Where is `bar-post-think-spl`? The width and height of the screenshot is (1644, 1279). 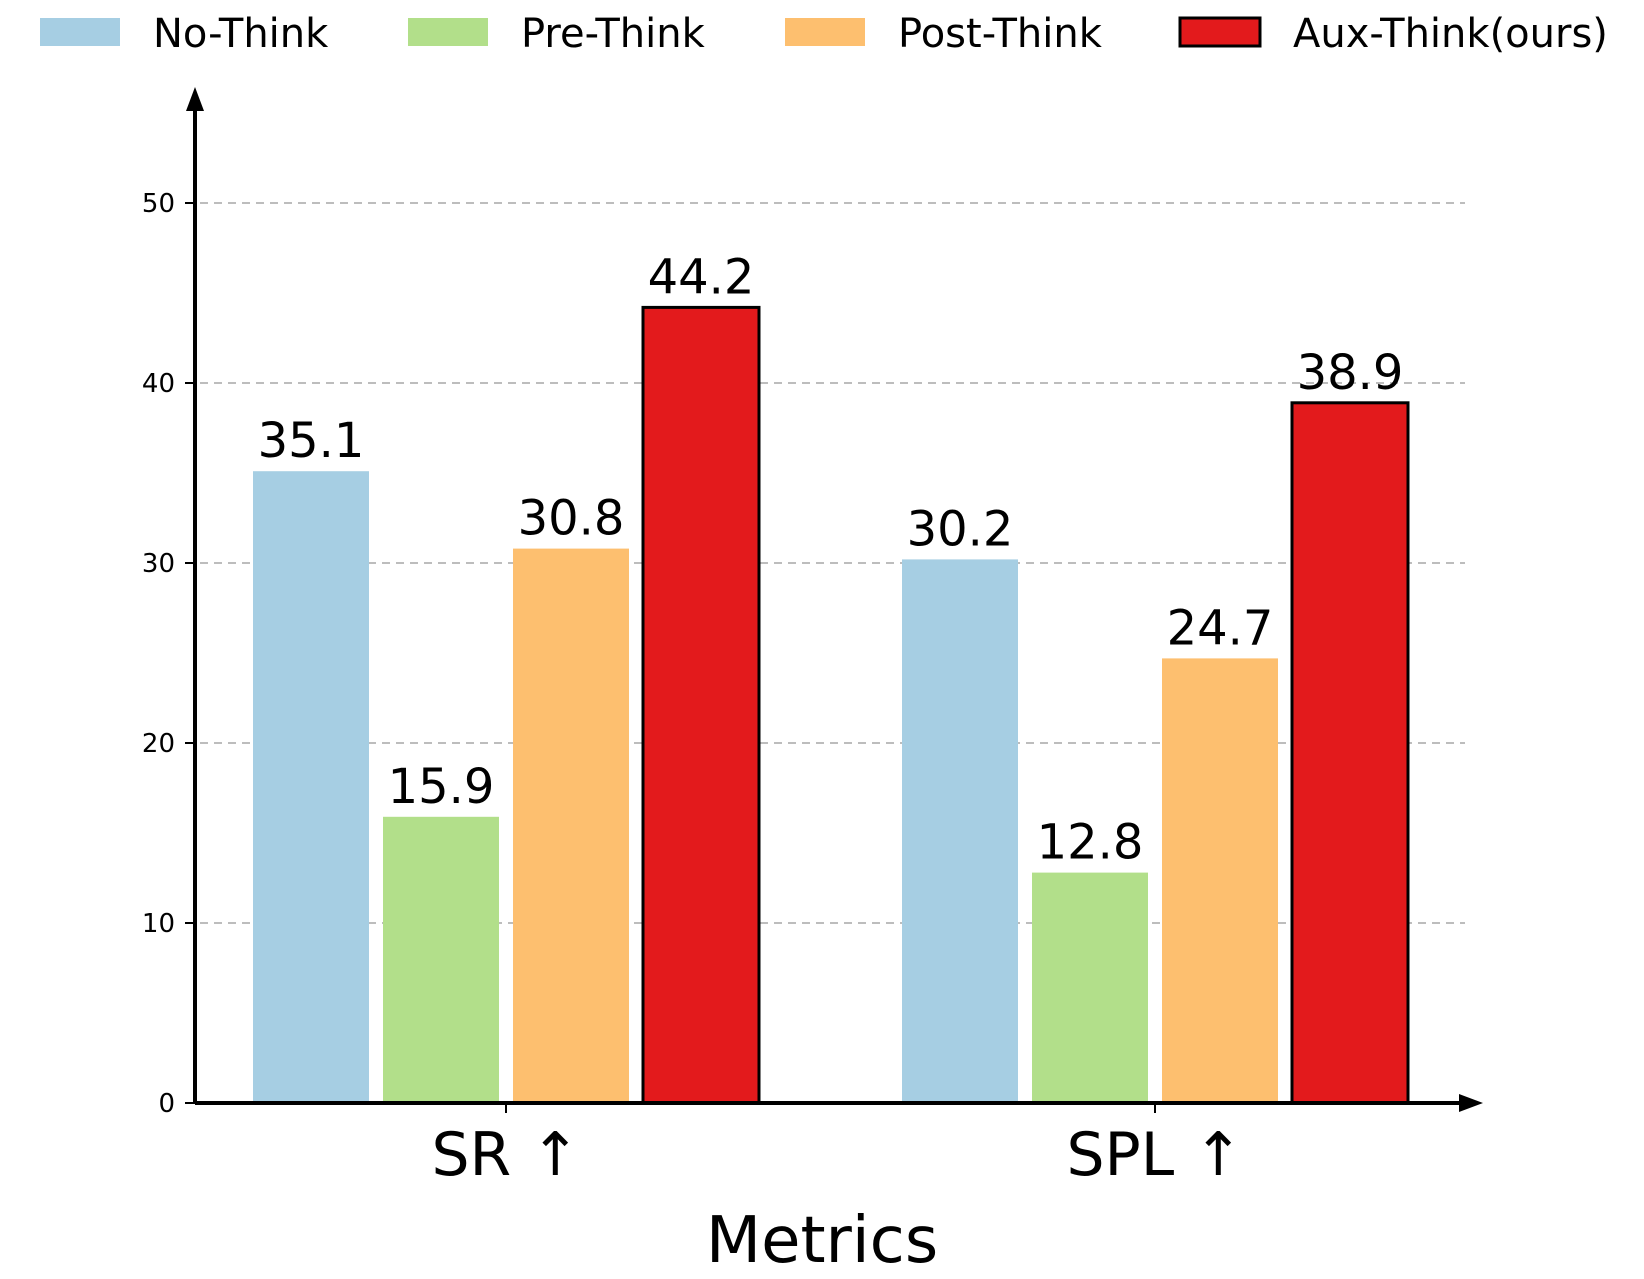
bar-post-think-spl is located at coordinates (1220, 880).